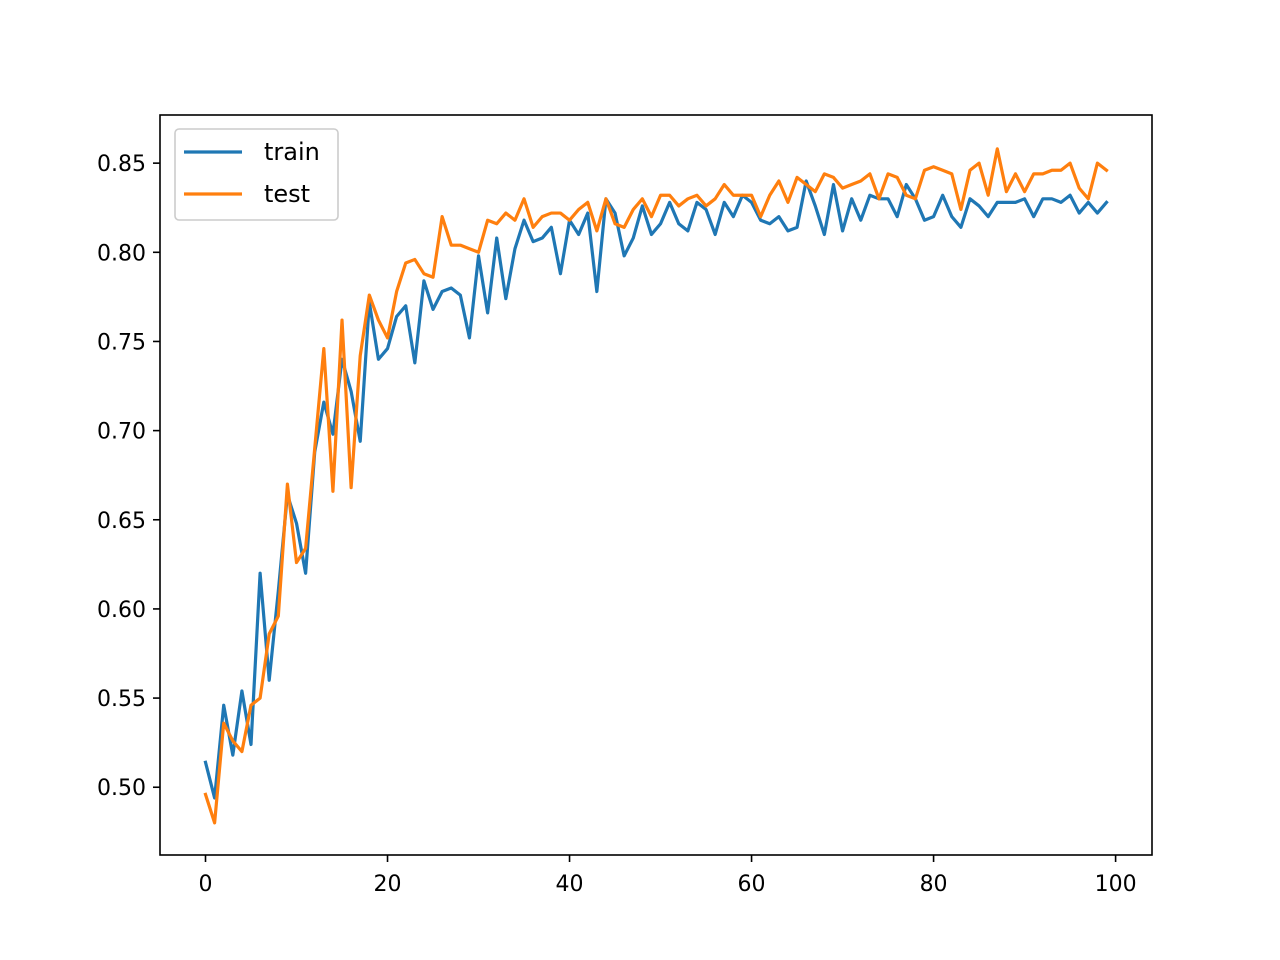 This screenshot has height=960, width=1280. I want to click on y-tick-label: 0.75, so click(121, 342).